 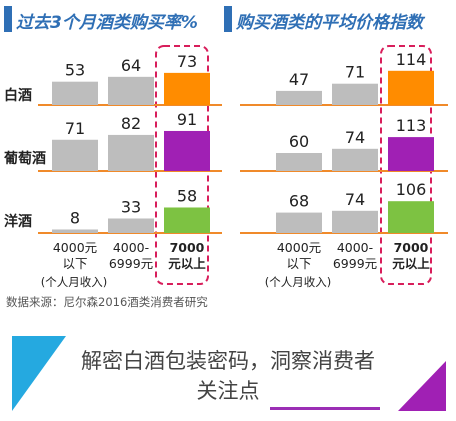 What do you see at coordinates (329, 23) in the screenshot?
I see `right-chart-title: 购买酒类的平均价格指数` at bounding box center [329, 23].